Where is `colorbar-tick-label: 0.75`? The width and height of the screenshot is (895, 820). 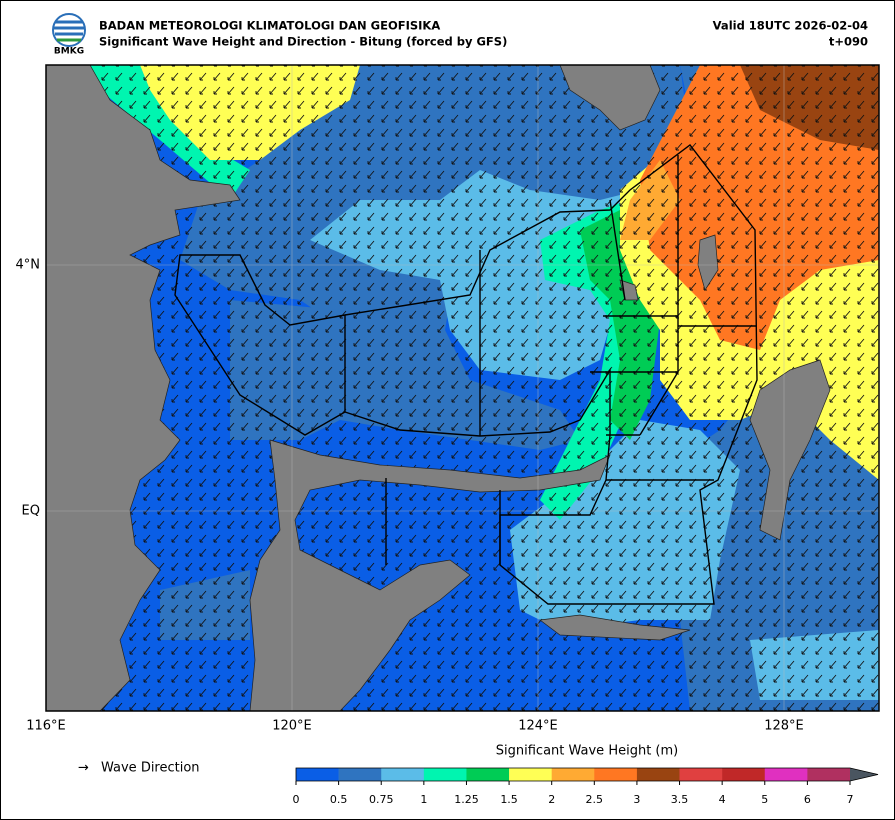 colorbar-tick-label: 0.75 is located at coordinates (381, 799).